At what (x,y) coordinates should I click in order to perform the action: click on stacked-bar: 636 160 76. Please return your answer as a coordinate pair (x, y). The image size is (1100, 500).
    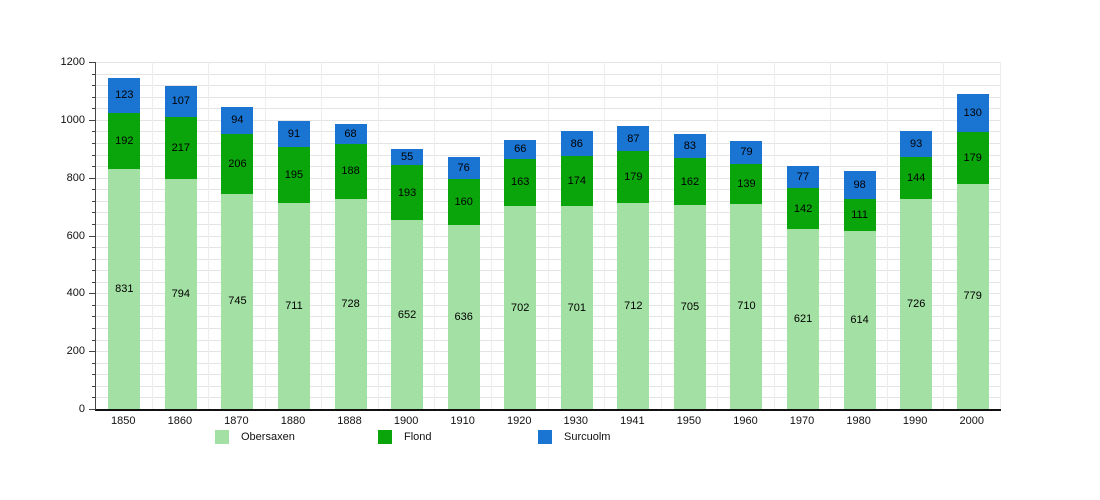
    Looking at the image, I should click on (463, 282).